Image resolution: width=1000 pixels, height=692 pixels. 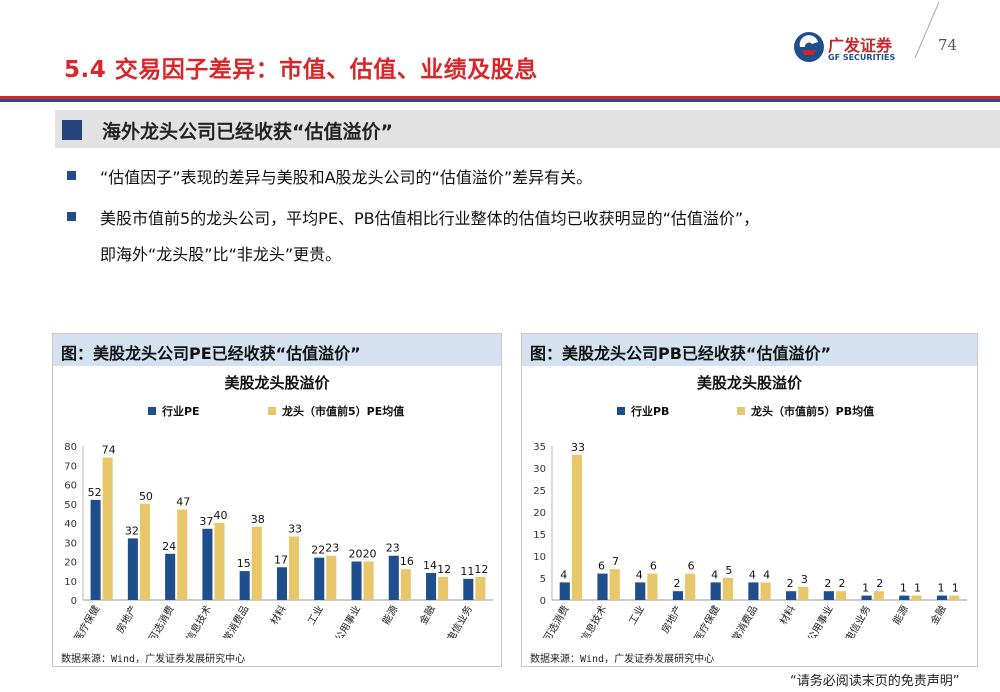 What do you see at coordinates (862, 57) in the screenshot?
I see `logo-english-name: GF SECURITIES` at bounding box center [862, 57].